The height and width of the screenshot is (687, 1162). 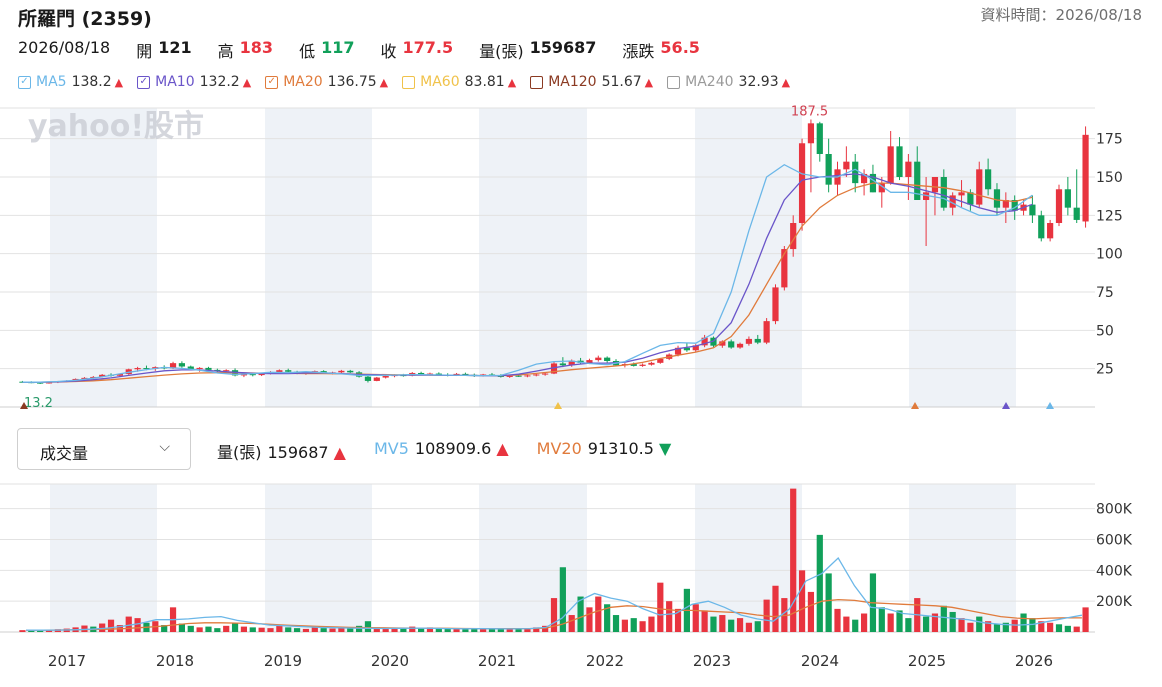 What do you see at coordinates (70, 82) in the screenshot?
I see `ma-legend-item: ✓ MA5 138.2 ▲` at bounding box center [70, 82].